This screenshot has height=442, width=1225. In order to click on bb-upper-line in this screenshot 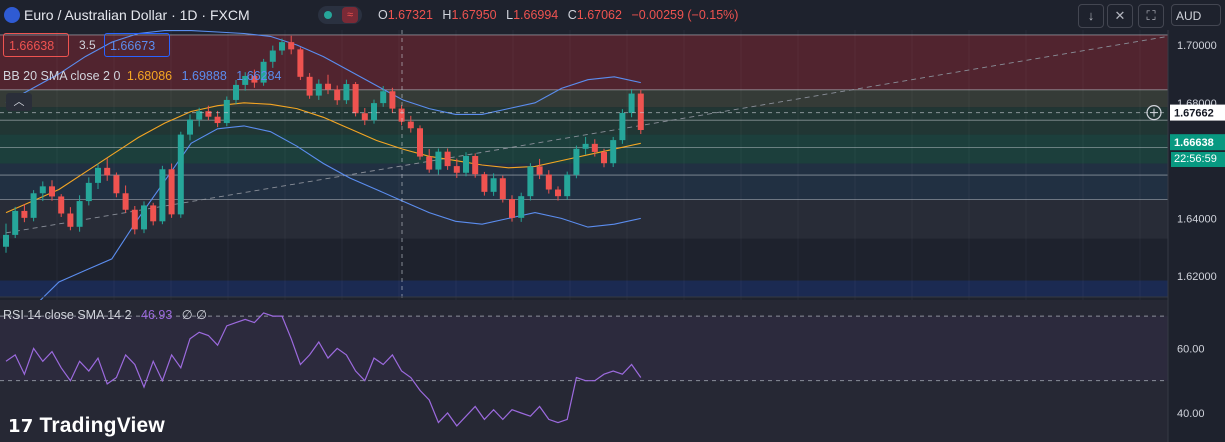, I will do `click(323, 72)`.